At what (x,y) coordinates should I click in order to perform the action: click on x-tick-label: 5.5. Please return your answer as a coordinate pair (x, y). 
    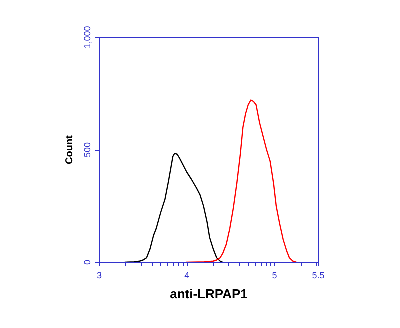
    Looking at the image, I should click on (318, 275).